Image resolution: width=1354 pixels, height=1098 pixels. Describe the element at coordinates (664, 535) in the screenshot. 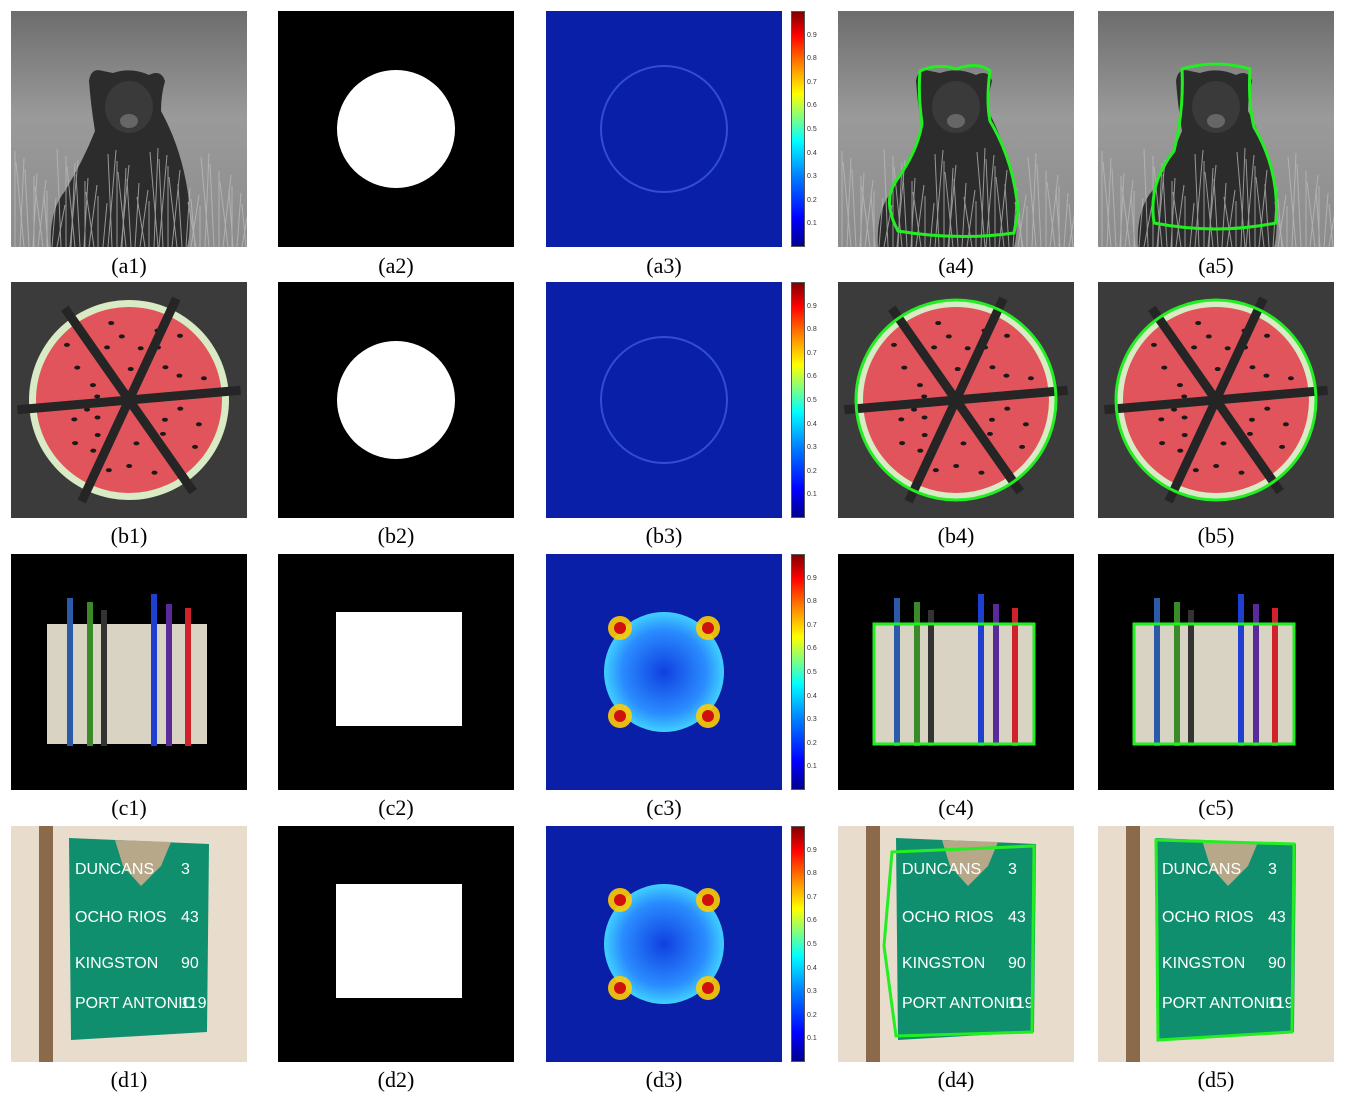

I see `caption-b3: (b3)` at that location.